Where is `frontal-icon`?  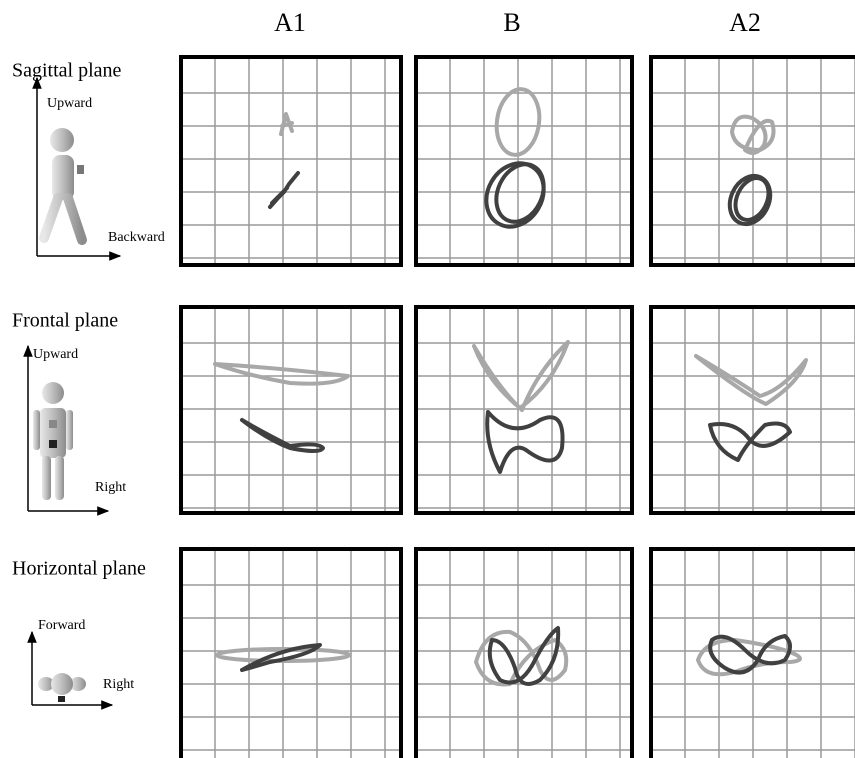 frontal-icon is located at coordinates (66, 430).